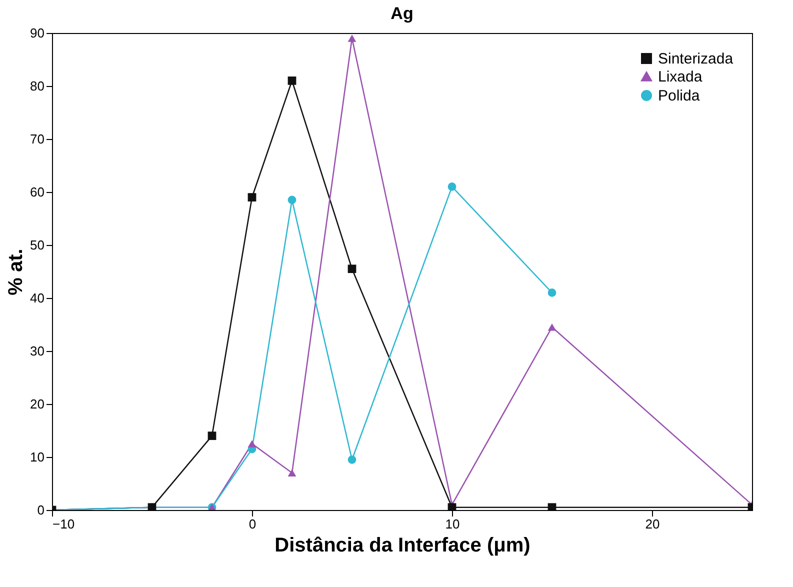  Describe the element at coordinates (679, 96) in the screenshot. I see `legend-label: Polida` at that location.